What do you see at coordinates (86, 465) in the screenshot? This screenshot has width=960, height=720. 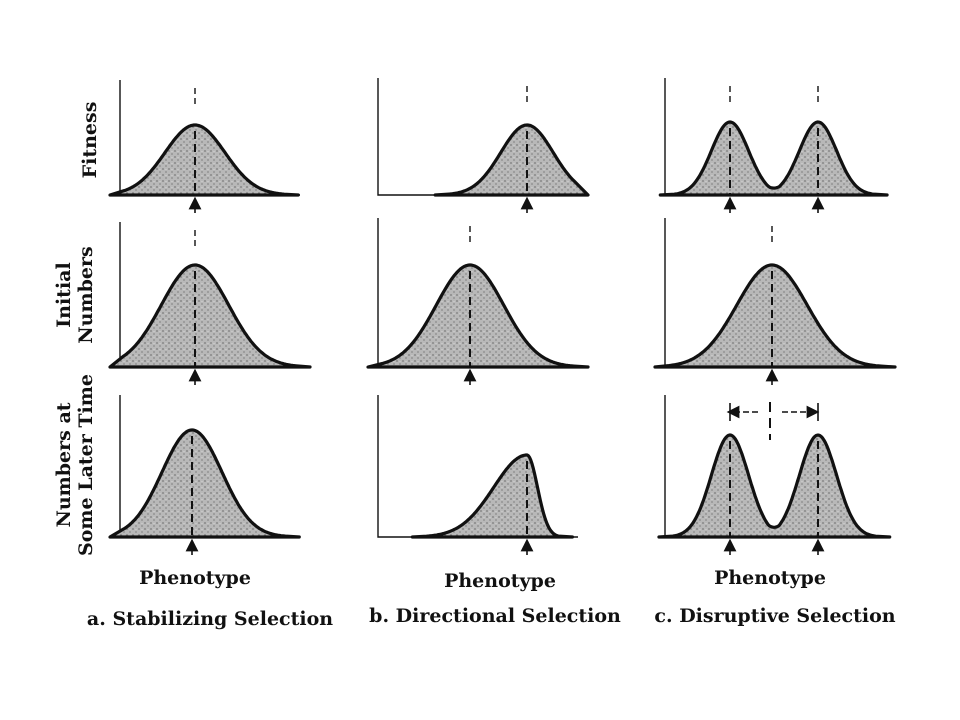 I see `row-label-line: Some Later Time` at bounding box center [86, 465].